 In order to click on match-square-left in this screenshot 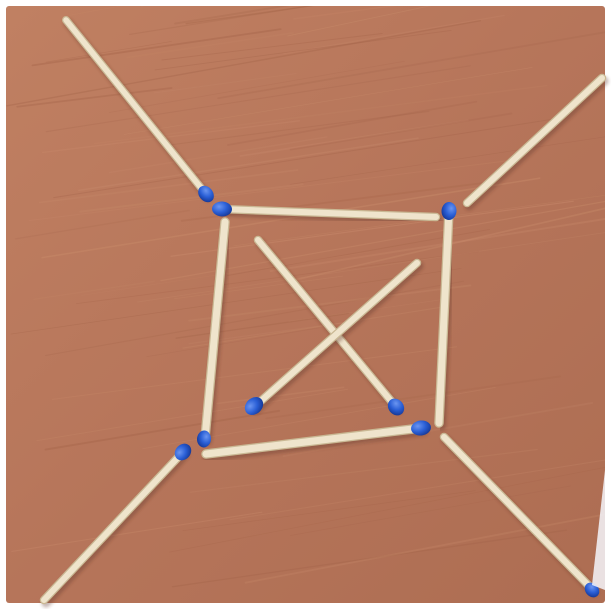, I will do `click(214, 332)`.